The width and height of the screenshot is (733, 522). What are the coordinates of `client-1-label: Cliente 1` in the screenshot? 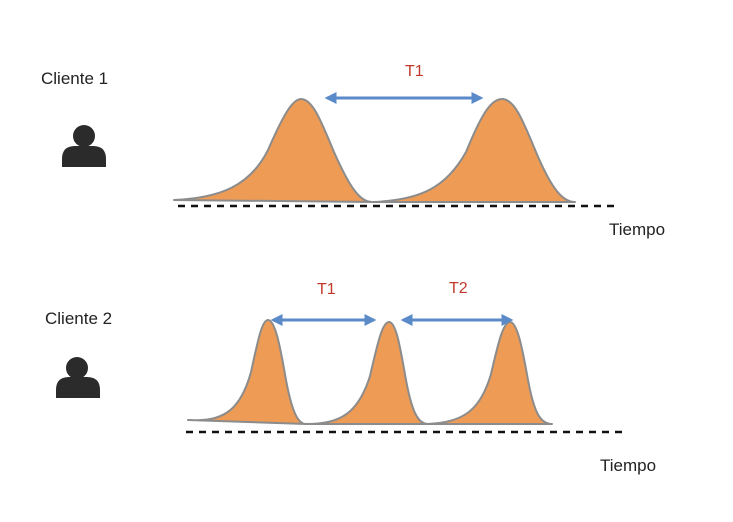 It's located at (74, 78).